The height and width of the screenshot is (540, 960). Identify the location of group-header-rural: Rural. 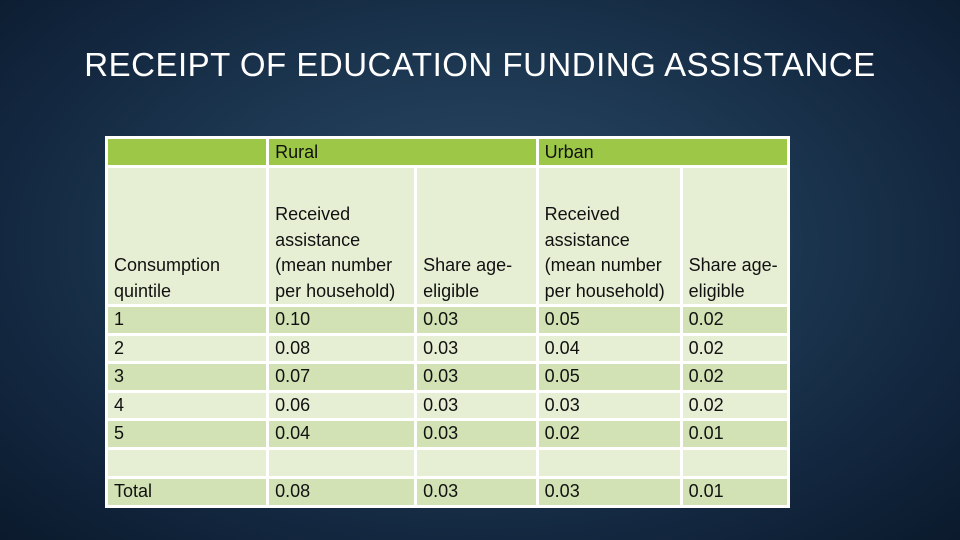
(402, 152).